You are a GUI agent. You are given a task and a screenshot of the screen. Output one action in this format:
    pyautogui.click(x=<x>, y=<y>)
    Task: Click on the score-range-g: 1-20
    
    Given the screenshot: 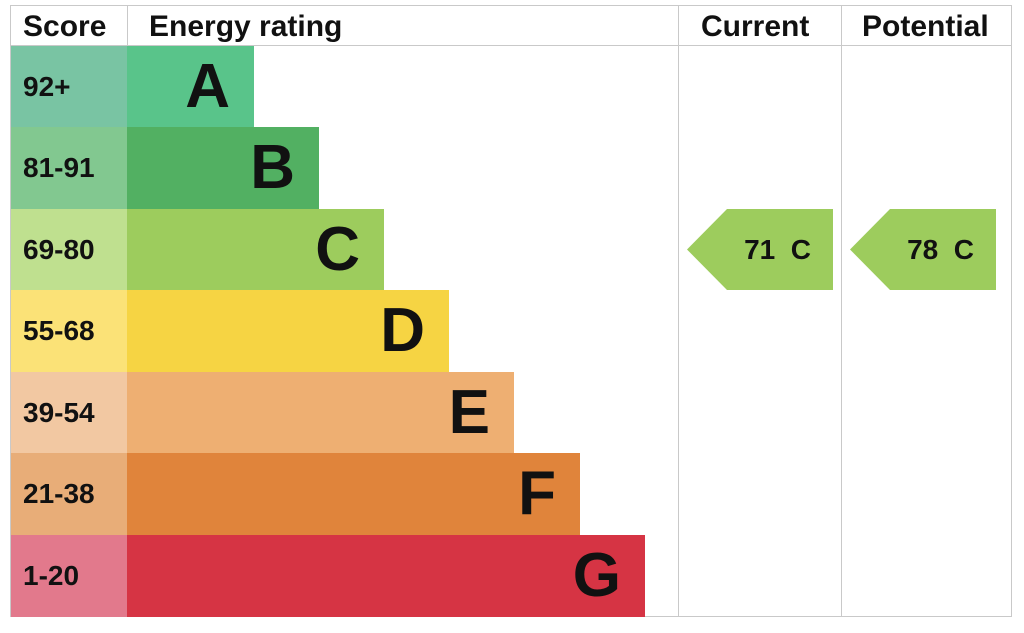 What is the action you would take?
    pyautogui.click(x=69, y=576)
    